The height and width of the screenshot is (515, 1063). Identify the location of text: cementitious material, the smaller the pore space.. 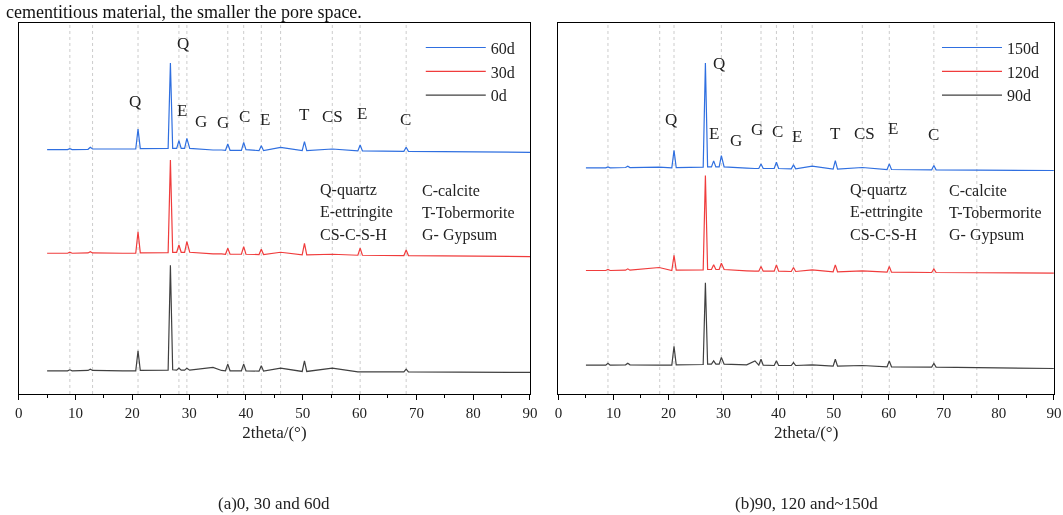
(184, 12).